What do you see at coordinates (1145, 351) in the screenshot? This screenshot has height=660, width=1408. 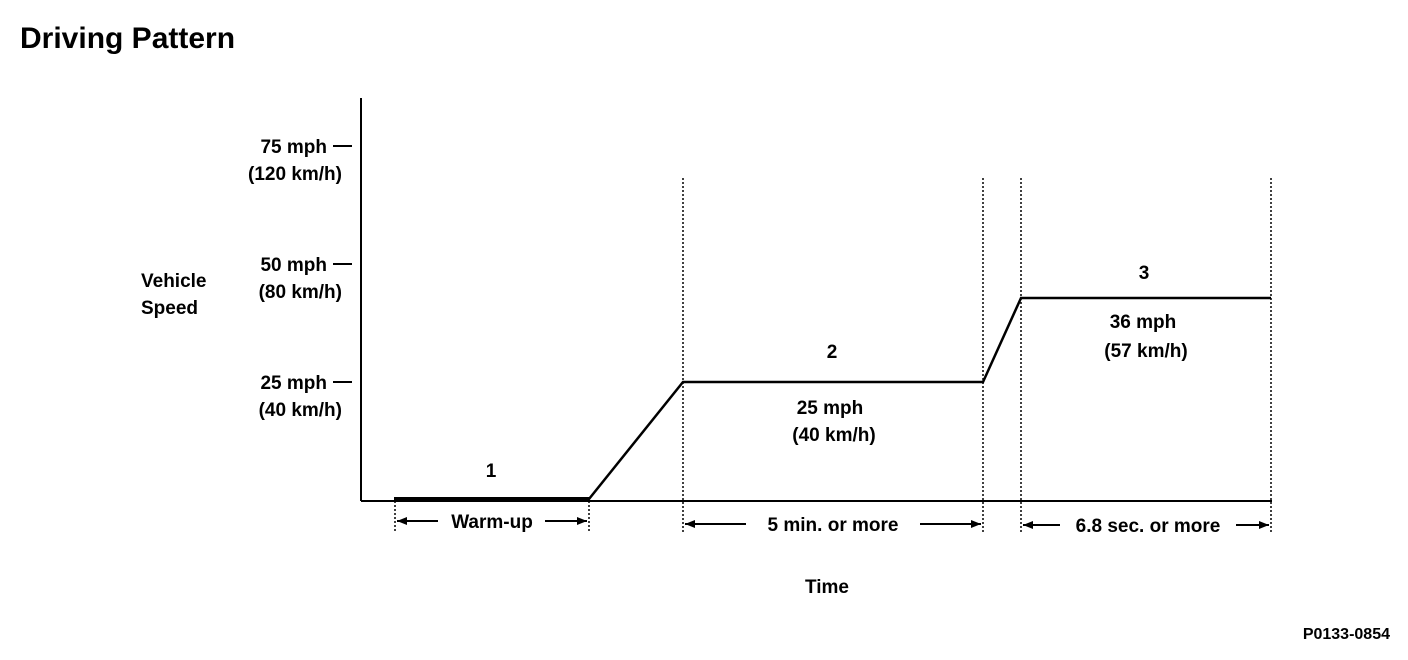 I see `step-3-speed-kmh: (57 km/h)` at bounding box center [1145, 351].